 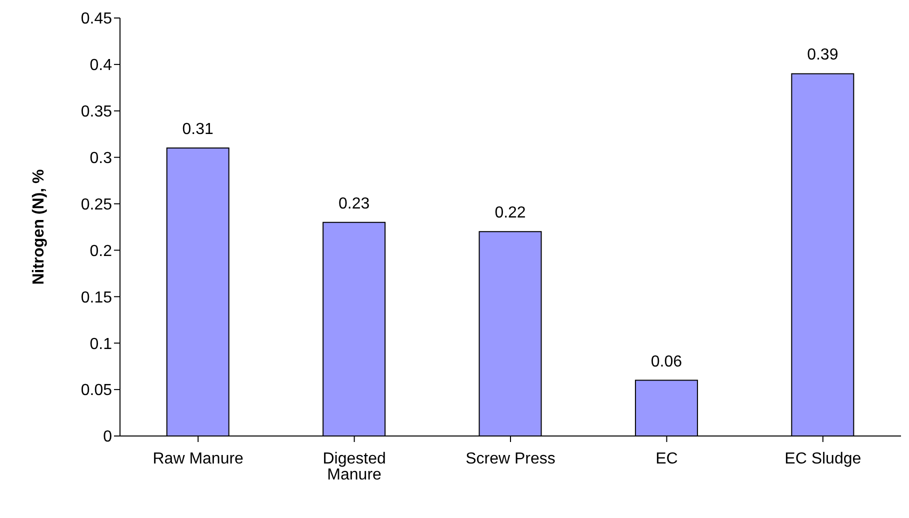 What do you see at coordinates (96, 391) in the screenshot?
I see `y-tick-label: 0.05` at bounding box center [96, 391].